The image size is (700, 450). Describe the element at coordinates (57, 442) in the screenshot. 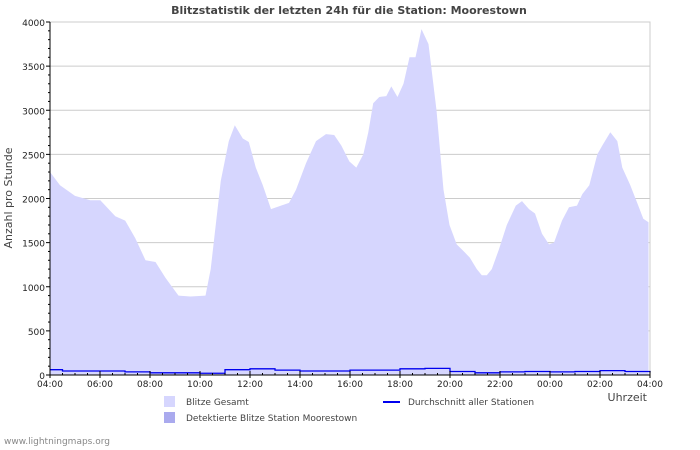

I see `footer-link: www.lightningmaps.org` at that location.